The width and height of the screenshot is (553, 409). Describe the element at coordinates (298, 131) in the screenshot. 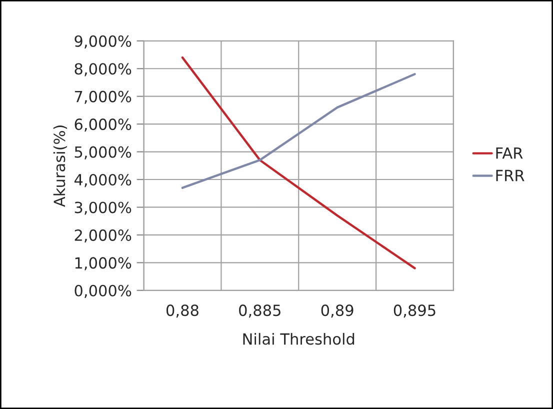

I see `line-series` at that location.